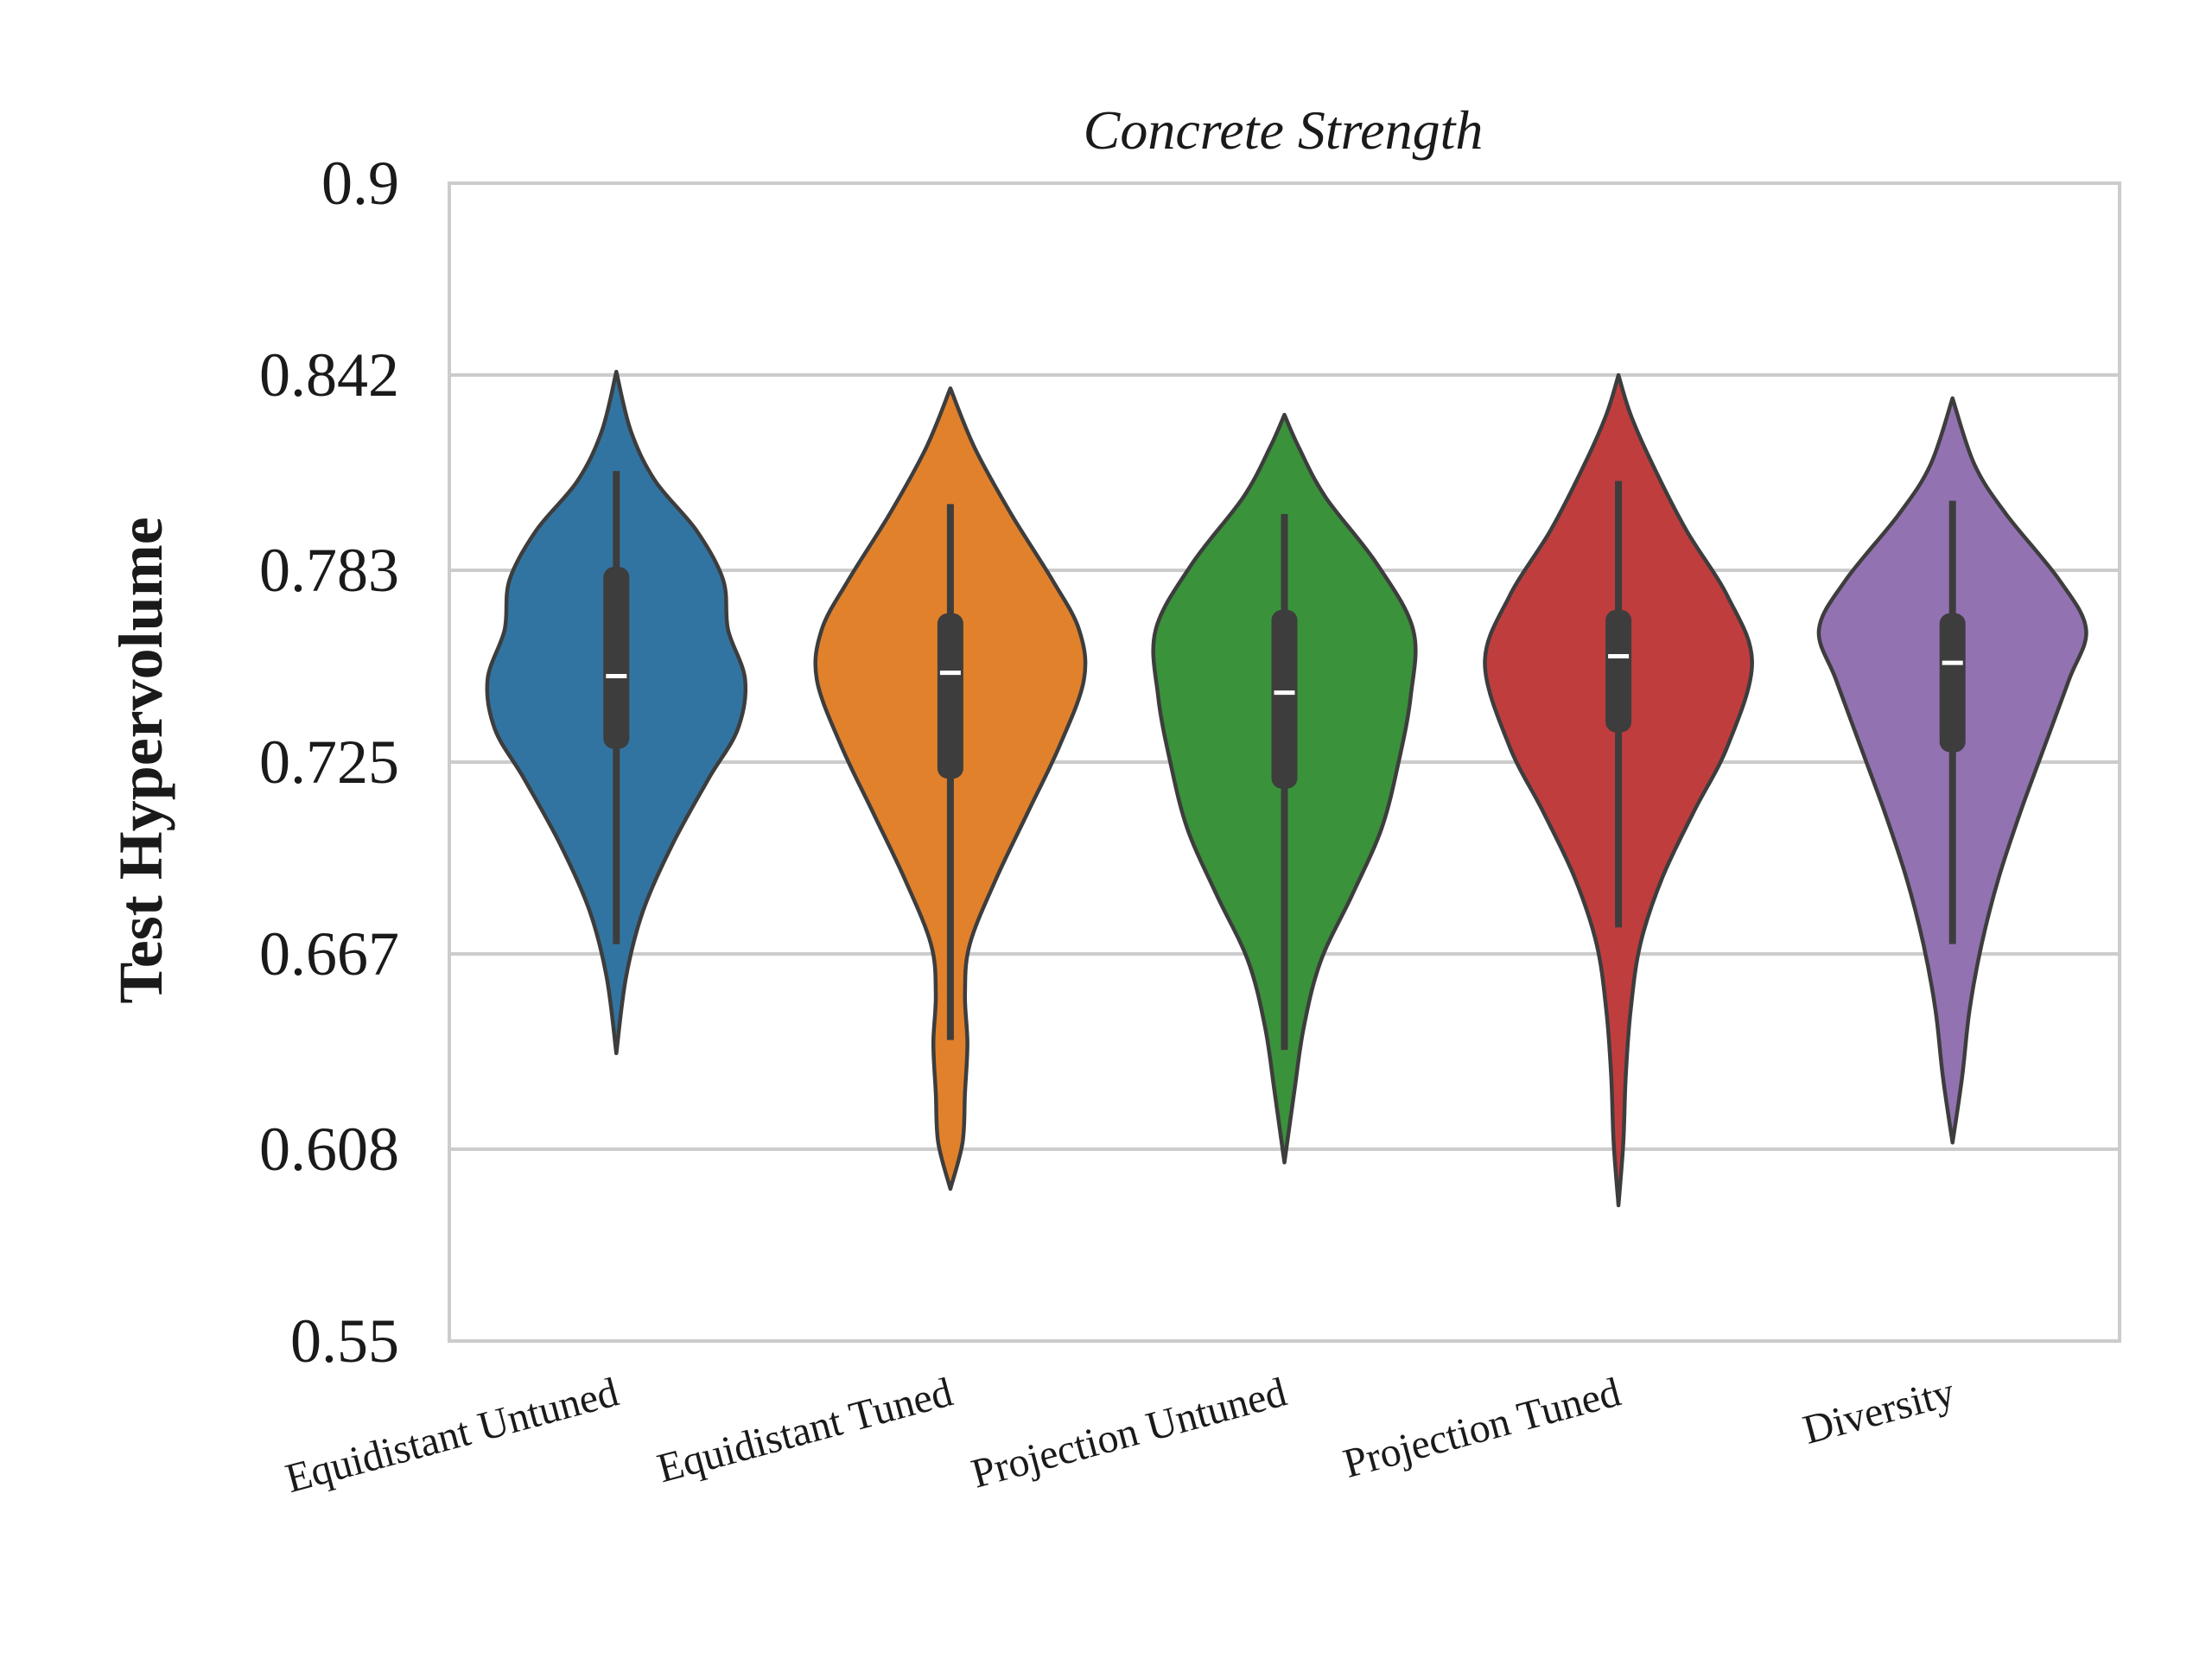  I want to click on x-tick-label: Equidistant Tuned, so click(804, 1430).